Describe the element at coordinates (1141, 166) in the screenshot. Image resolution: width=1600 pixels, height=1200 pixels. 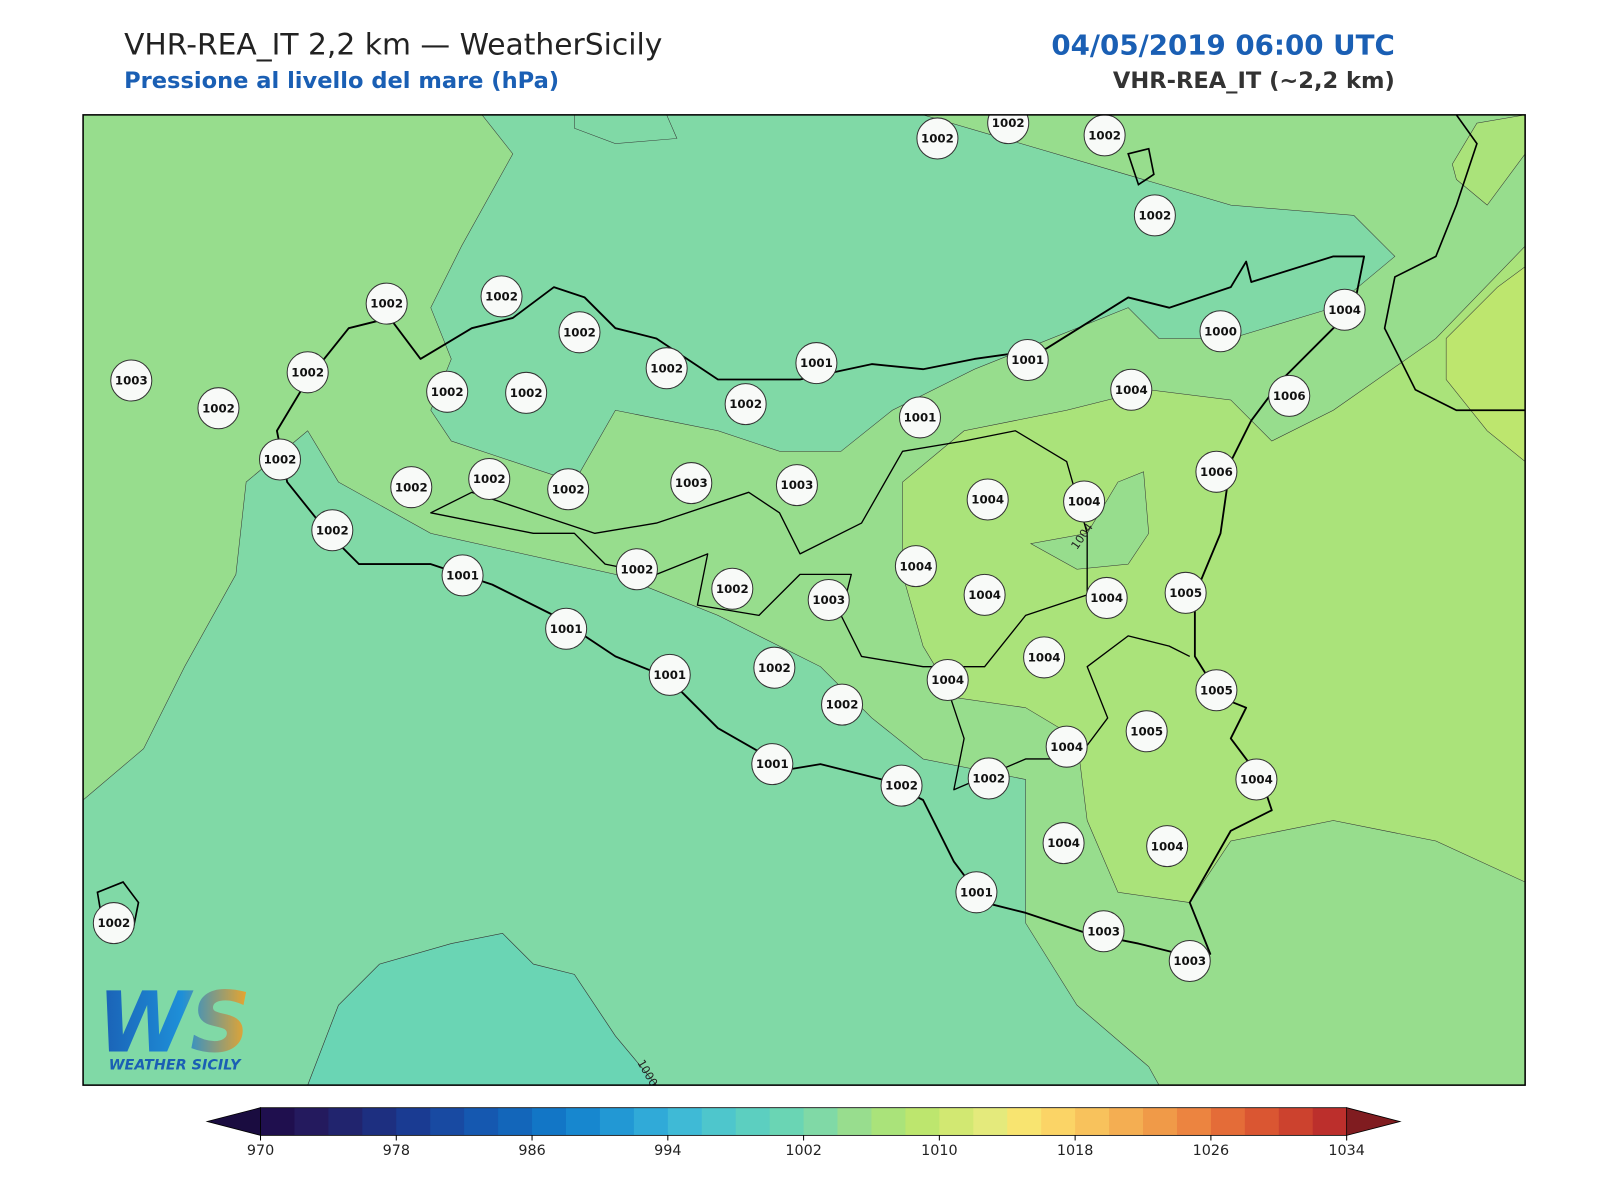
I see `island` at that location.